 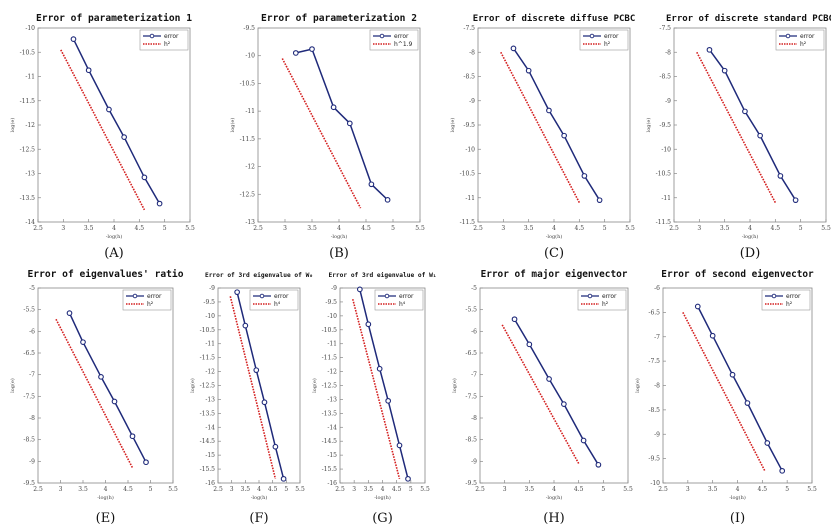 What do you see at coordinates (402, 304) in the screenshot?
I see `legend-ref-label: h⁴` at bounding box center [402, 304].